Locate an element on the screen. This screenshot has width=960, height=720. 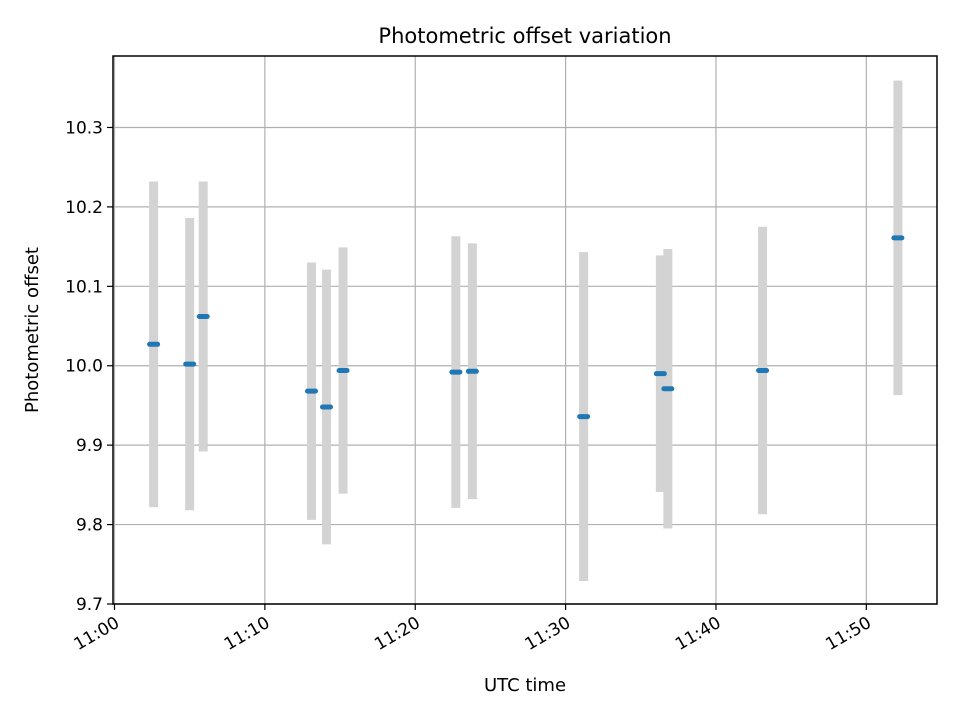
x-tick-label: 11:00 is located at coordinates (97, 634).